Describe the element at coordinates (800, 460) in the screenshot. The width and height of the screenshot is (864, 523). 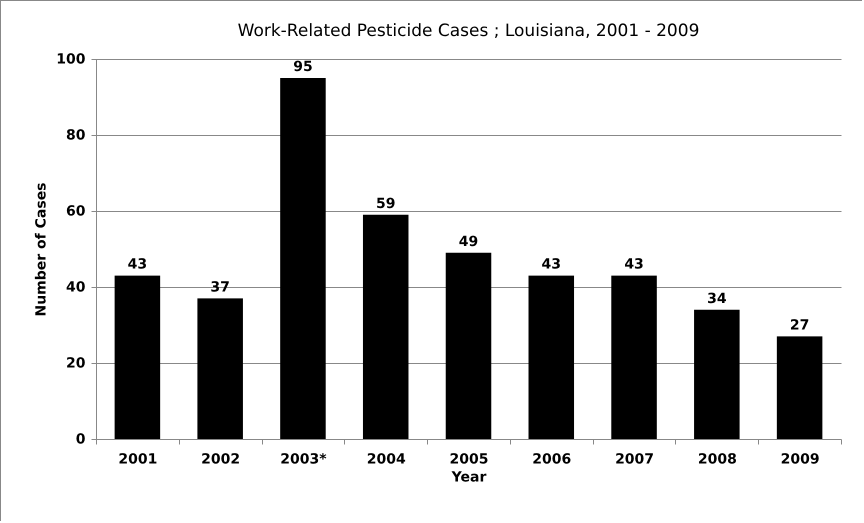
I see `x-tick-label: 2009` at that location.